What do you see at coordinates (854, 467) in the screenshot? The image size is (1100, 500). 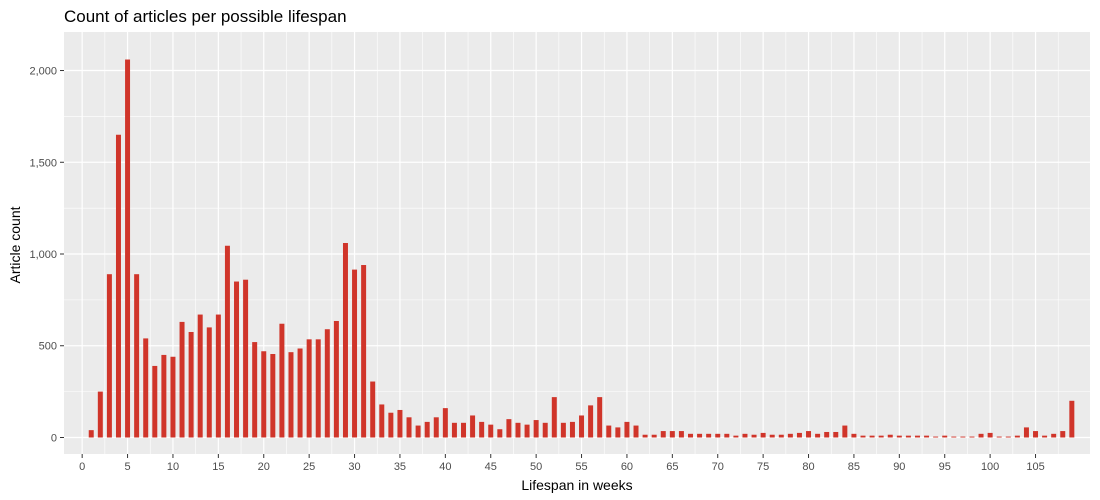 I see `x-tick-label: 85` at bounding box center [854, 467].